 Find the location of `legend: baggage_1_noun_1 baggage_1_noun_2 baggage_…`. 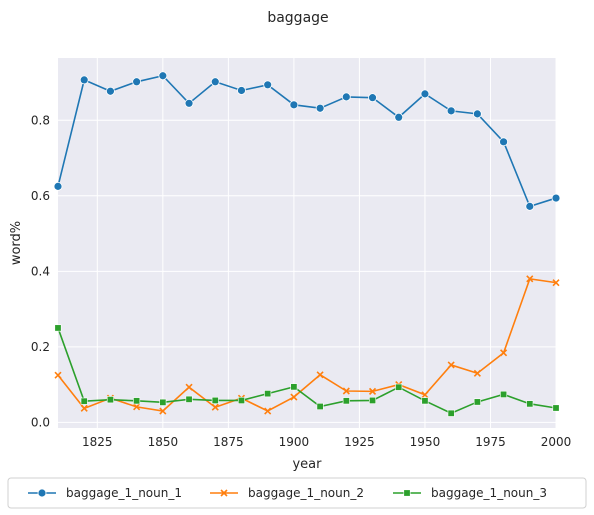

legend: baggage_1_noun_1 baggage_1_noun_2 baggage_… is located at coordinates (297, 493).